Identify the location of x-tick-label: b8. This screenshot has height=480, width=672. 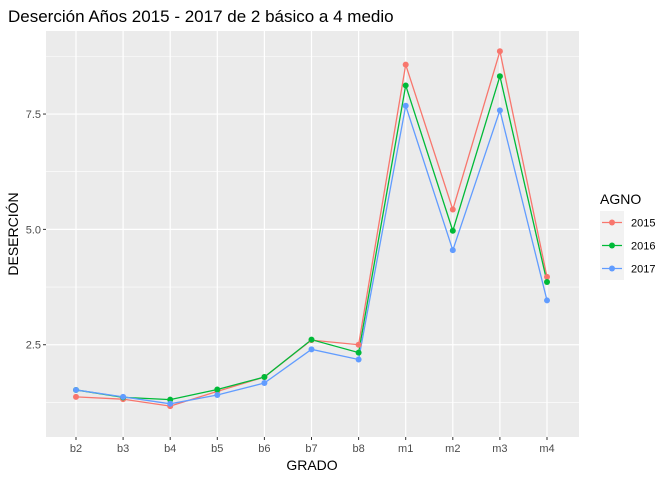
(358, 449).